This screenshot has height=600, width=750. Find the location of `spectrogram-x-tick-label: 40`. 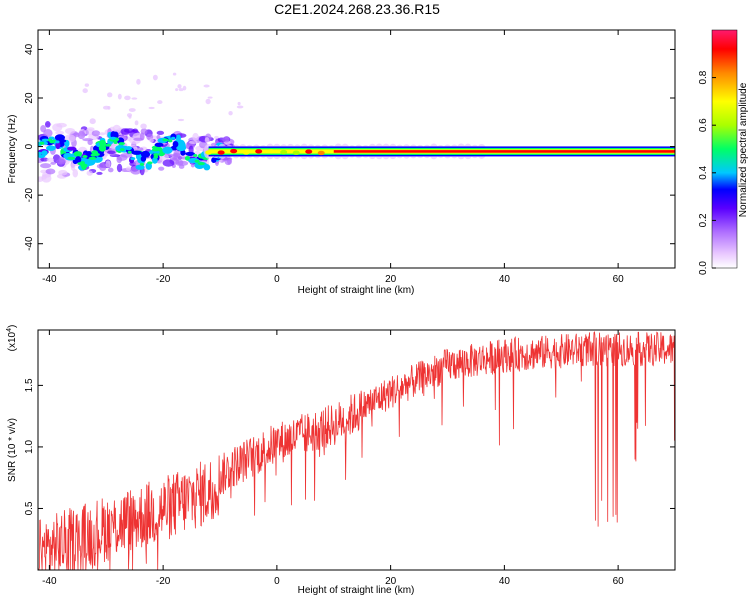

spectrogram-x-tick-label: 40 is located at coordinates (505, 279).